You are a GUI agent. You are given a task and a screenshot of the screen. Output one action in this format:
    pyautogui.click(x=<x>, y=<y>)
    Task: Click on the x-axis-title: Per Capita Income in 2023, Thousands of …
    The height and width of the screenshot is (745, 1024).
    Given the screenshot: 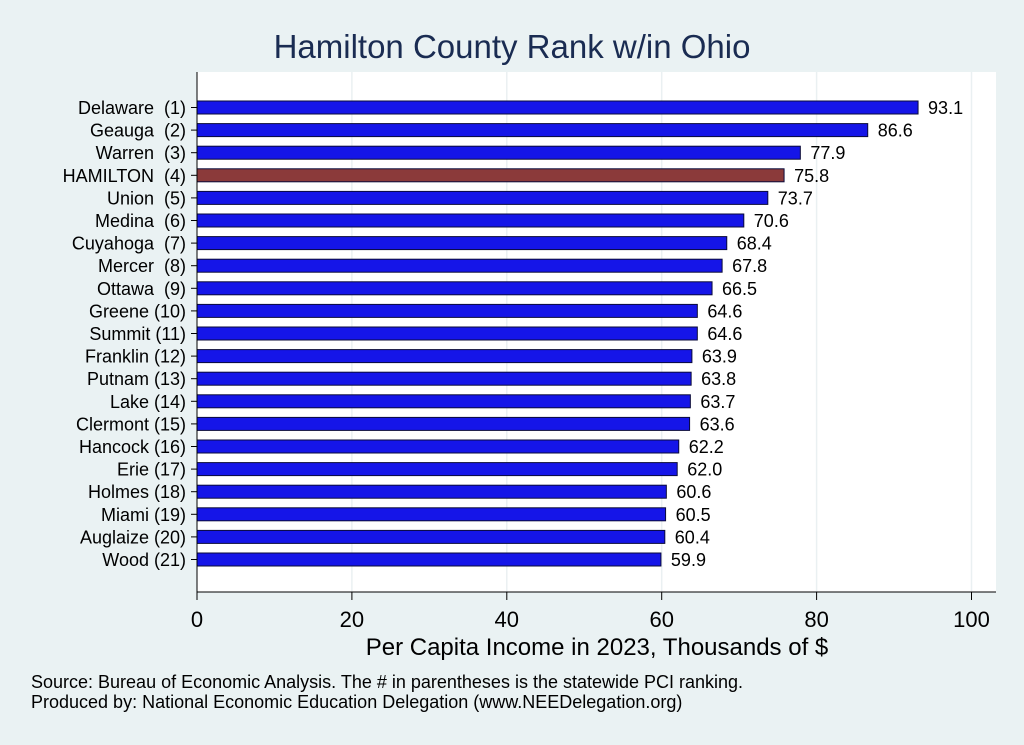 What is the action you would take?
    pyautogui.click(x=597, y=647)
    